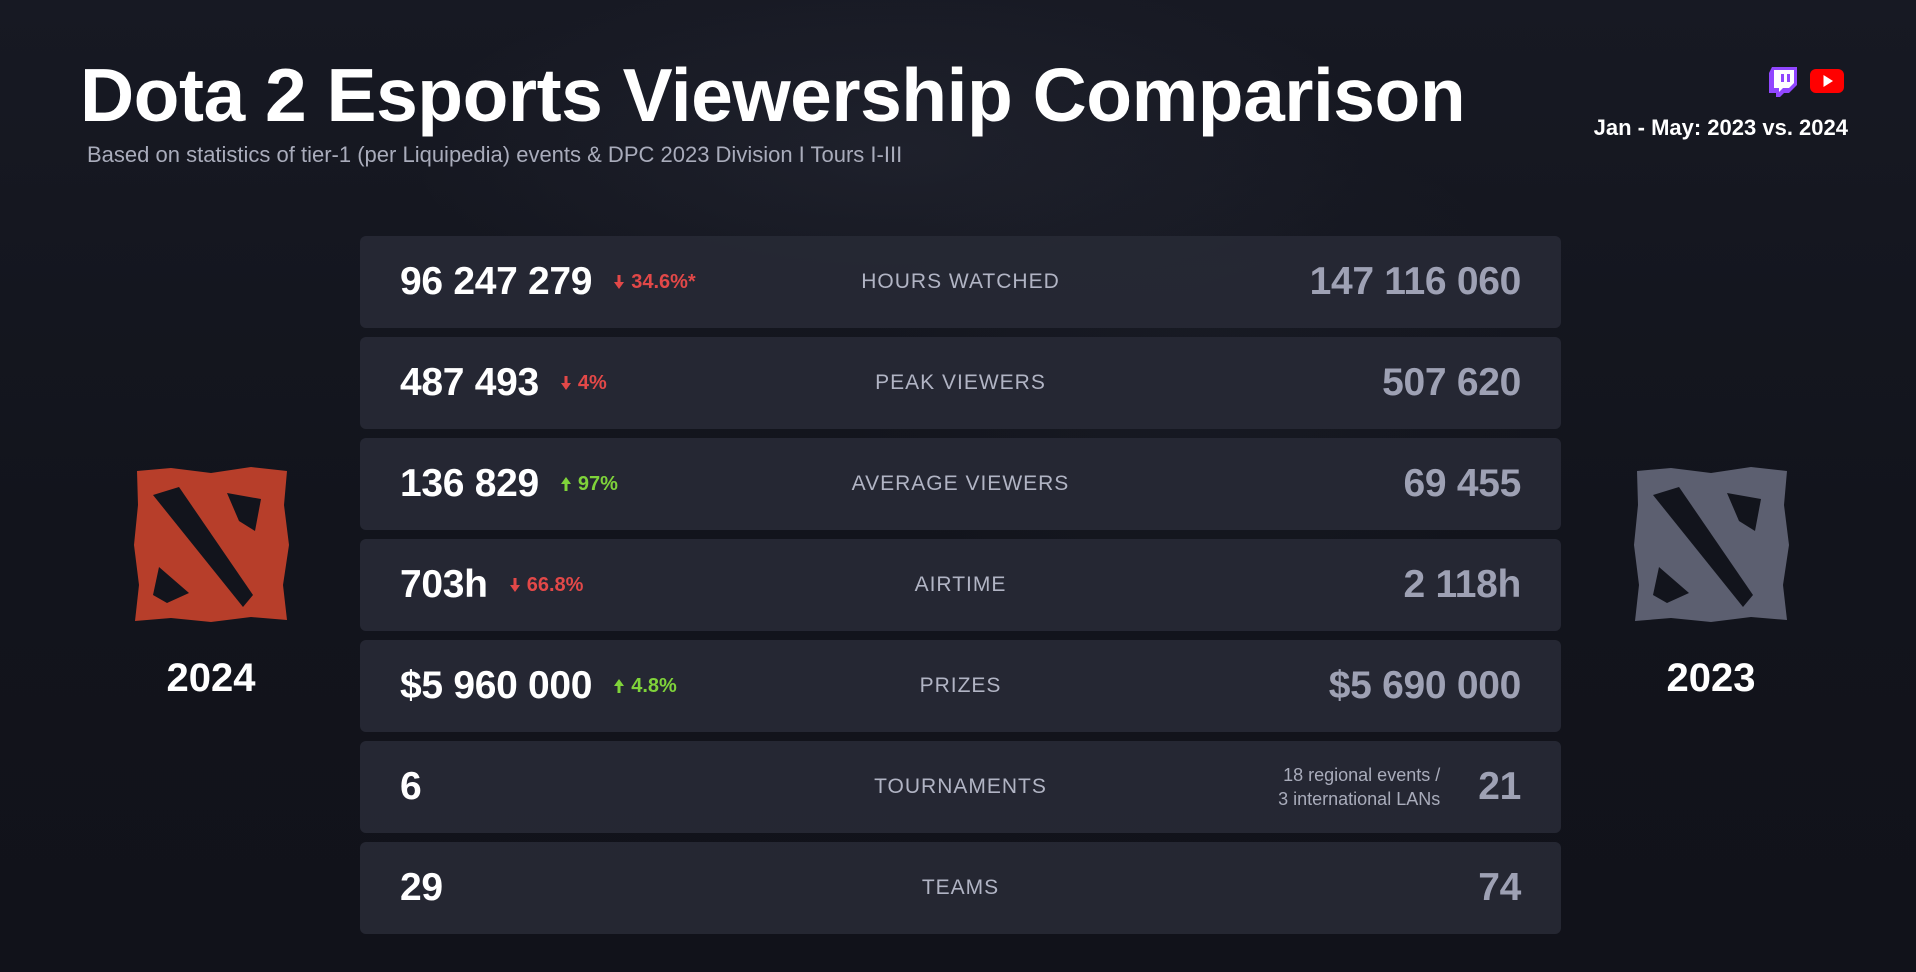 The height and width of the screenshot is (972, 1916). I want to click on change-indicator: 4.8%, so click(645, 686).